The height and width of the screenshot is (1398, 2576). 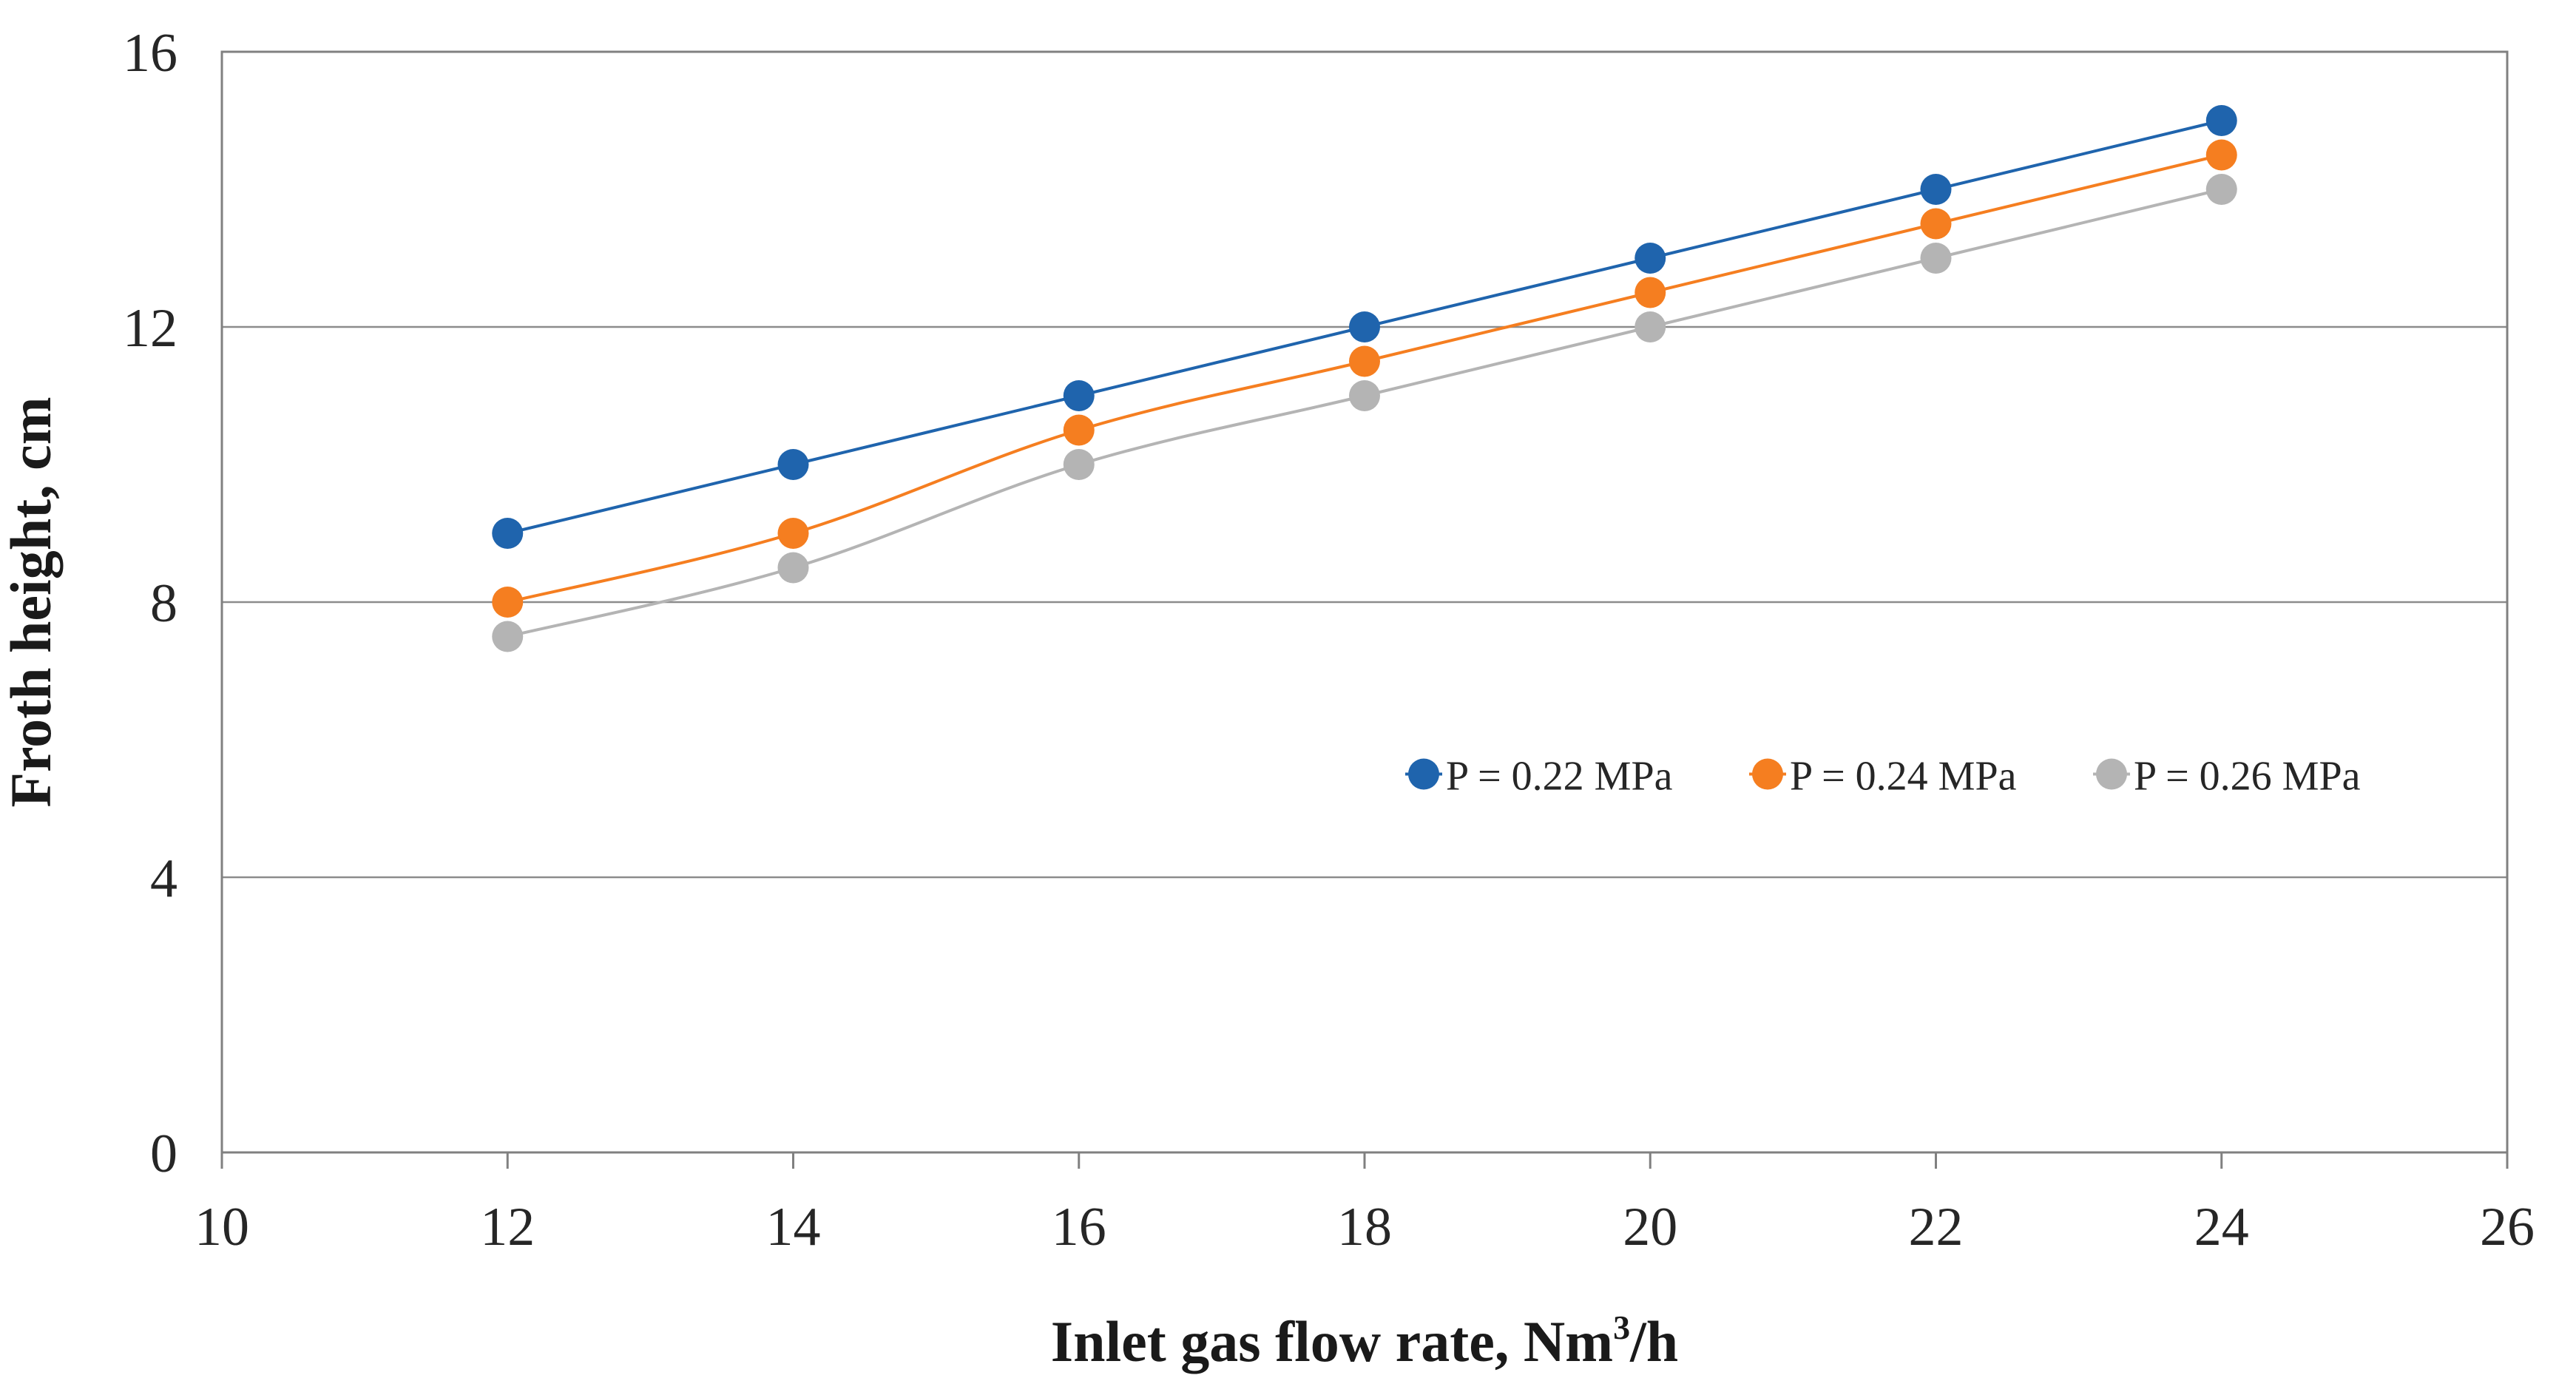 I want to click on y-tick-label: 16, so click(x=150, y=53).